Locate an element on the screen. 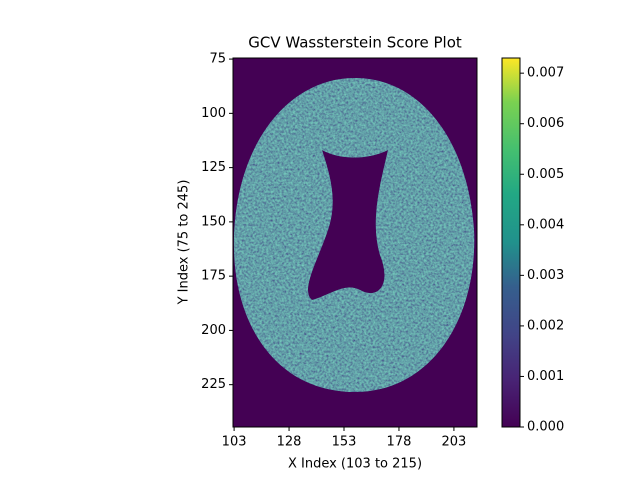  y-tick-label: 200 is located at coordinates (213, 330).